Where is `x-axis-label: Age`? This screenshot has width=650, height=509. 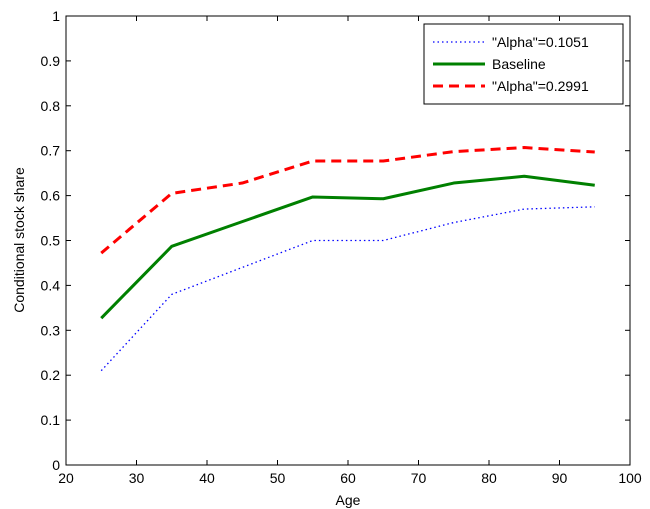 x-axis-label: Age is located at coordinates (348, 500).